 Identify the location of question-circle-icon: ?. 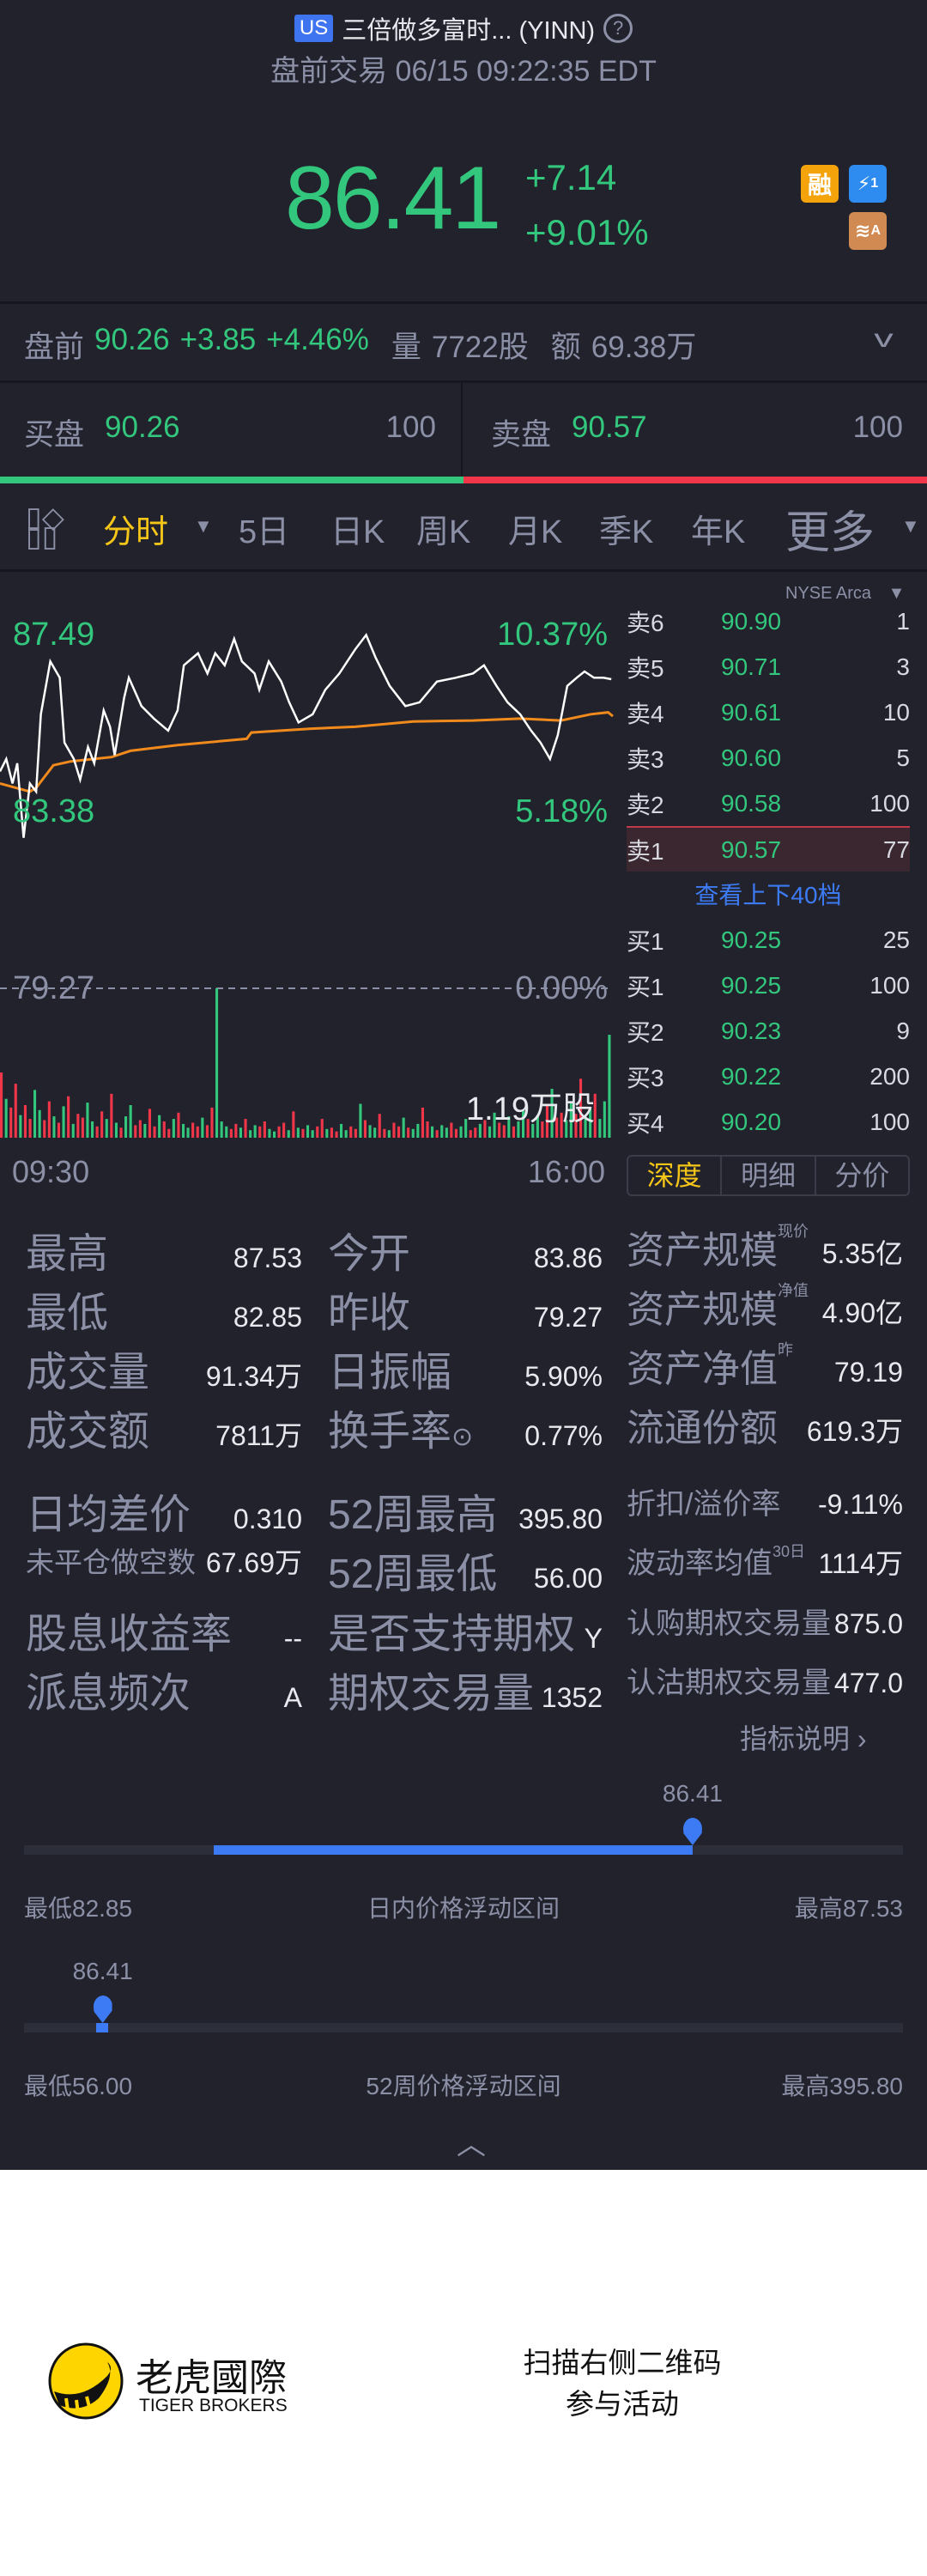
(618, 28).